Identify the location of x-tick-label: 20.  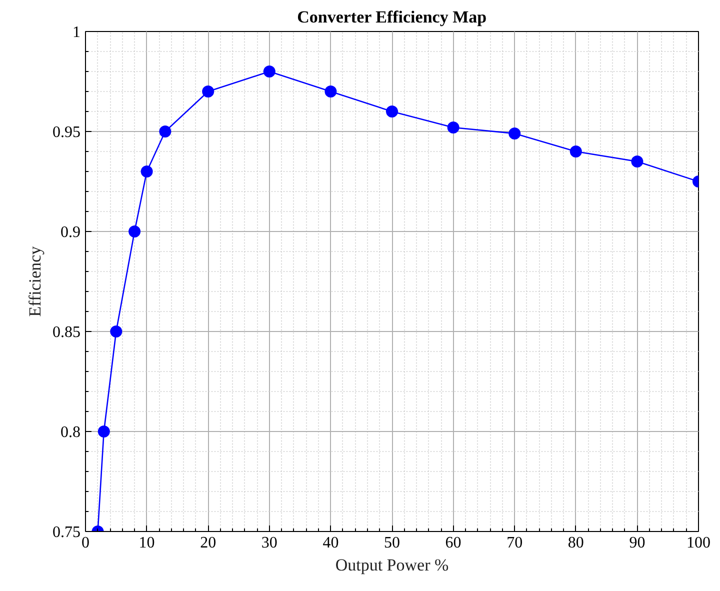
(208, 543).